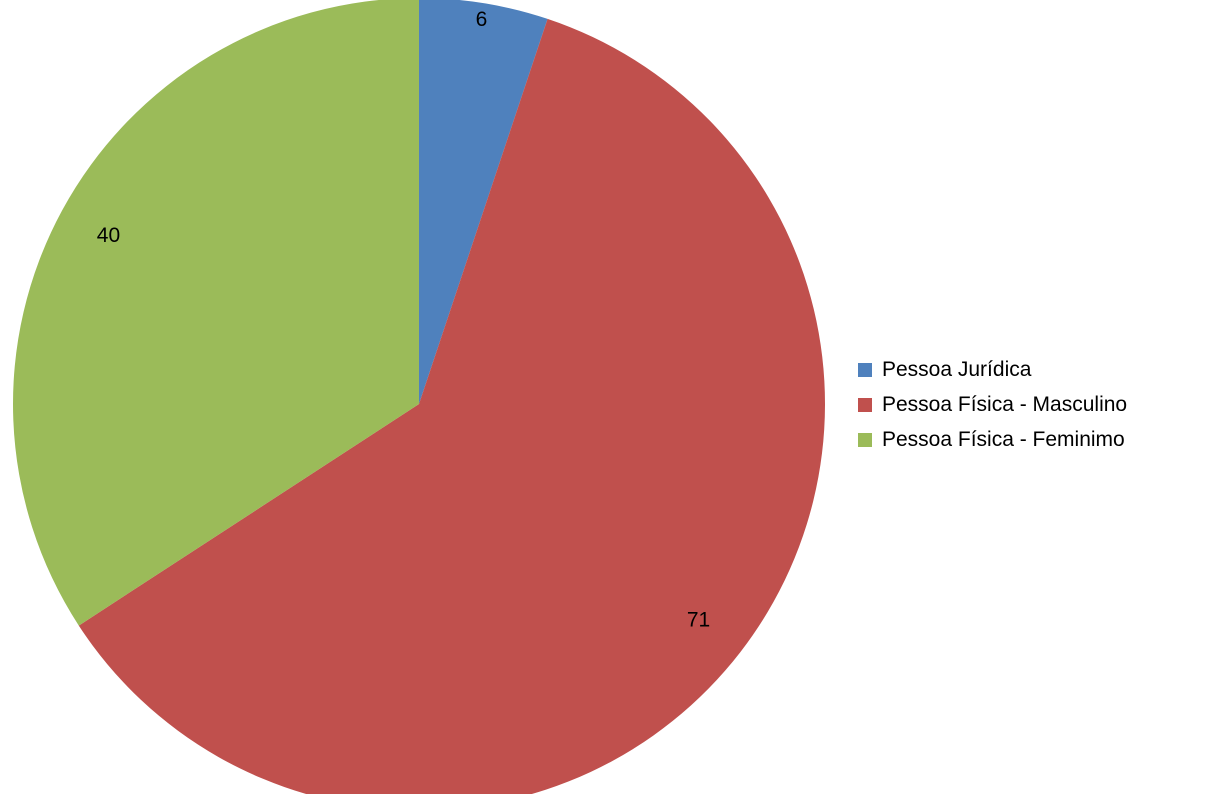  I want to click on legend-label: Pessoa Jurídica, so click(957, 369).